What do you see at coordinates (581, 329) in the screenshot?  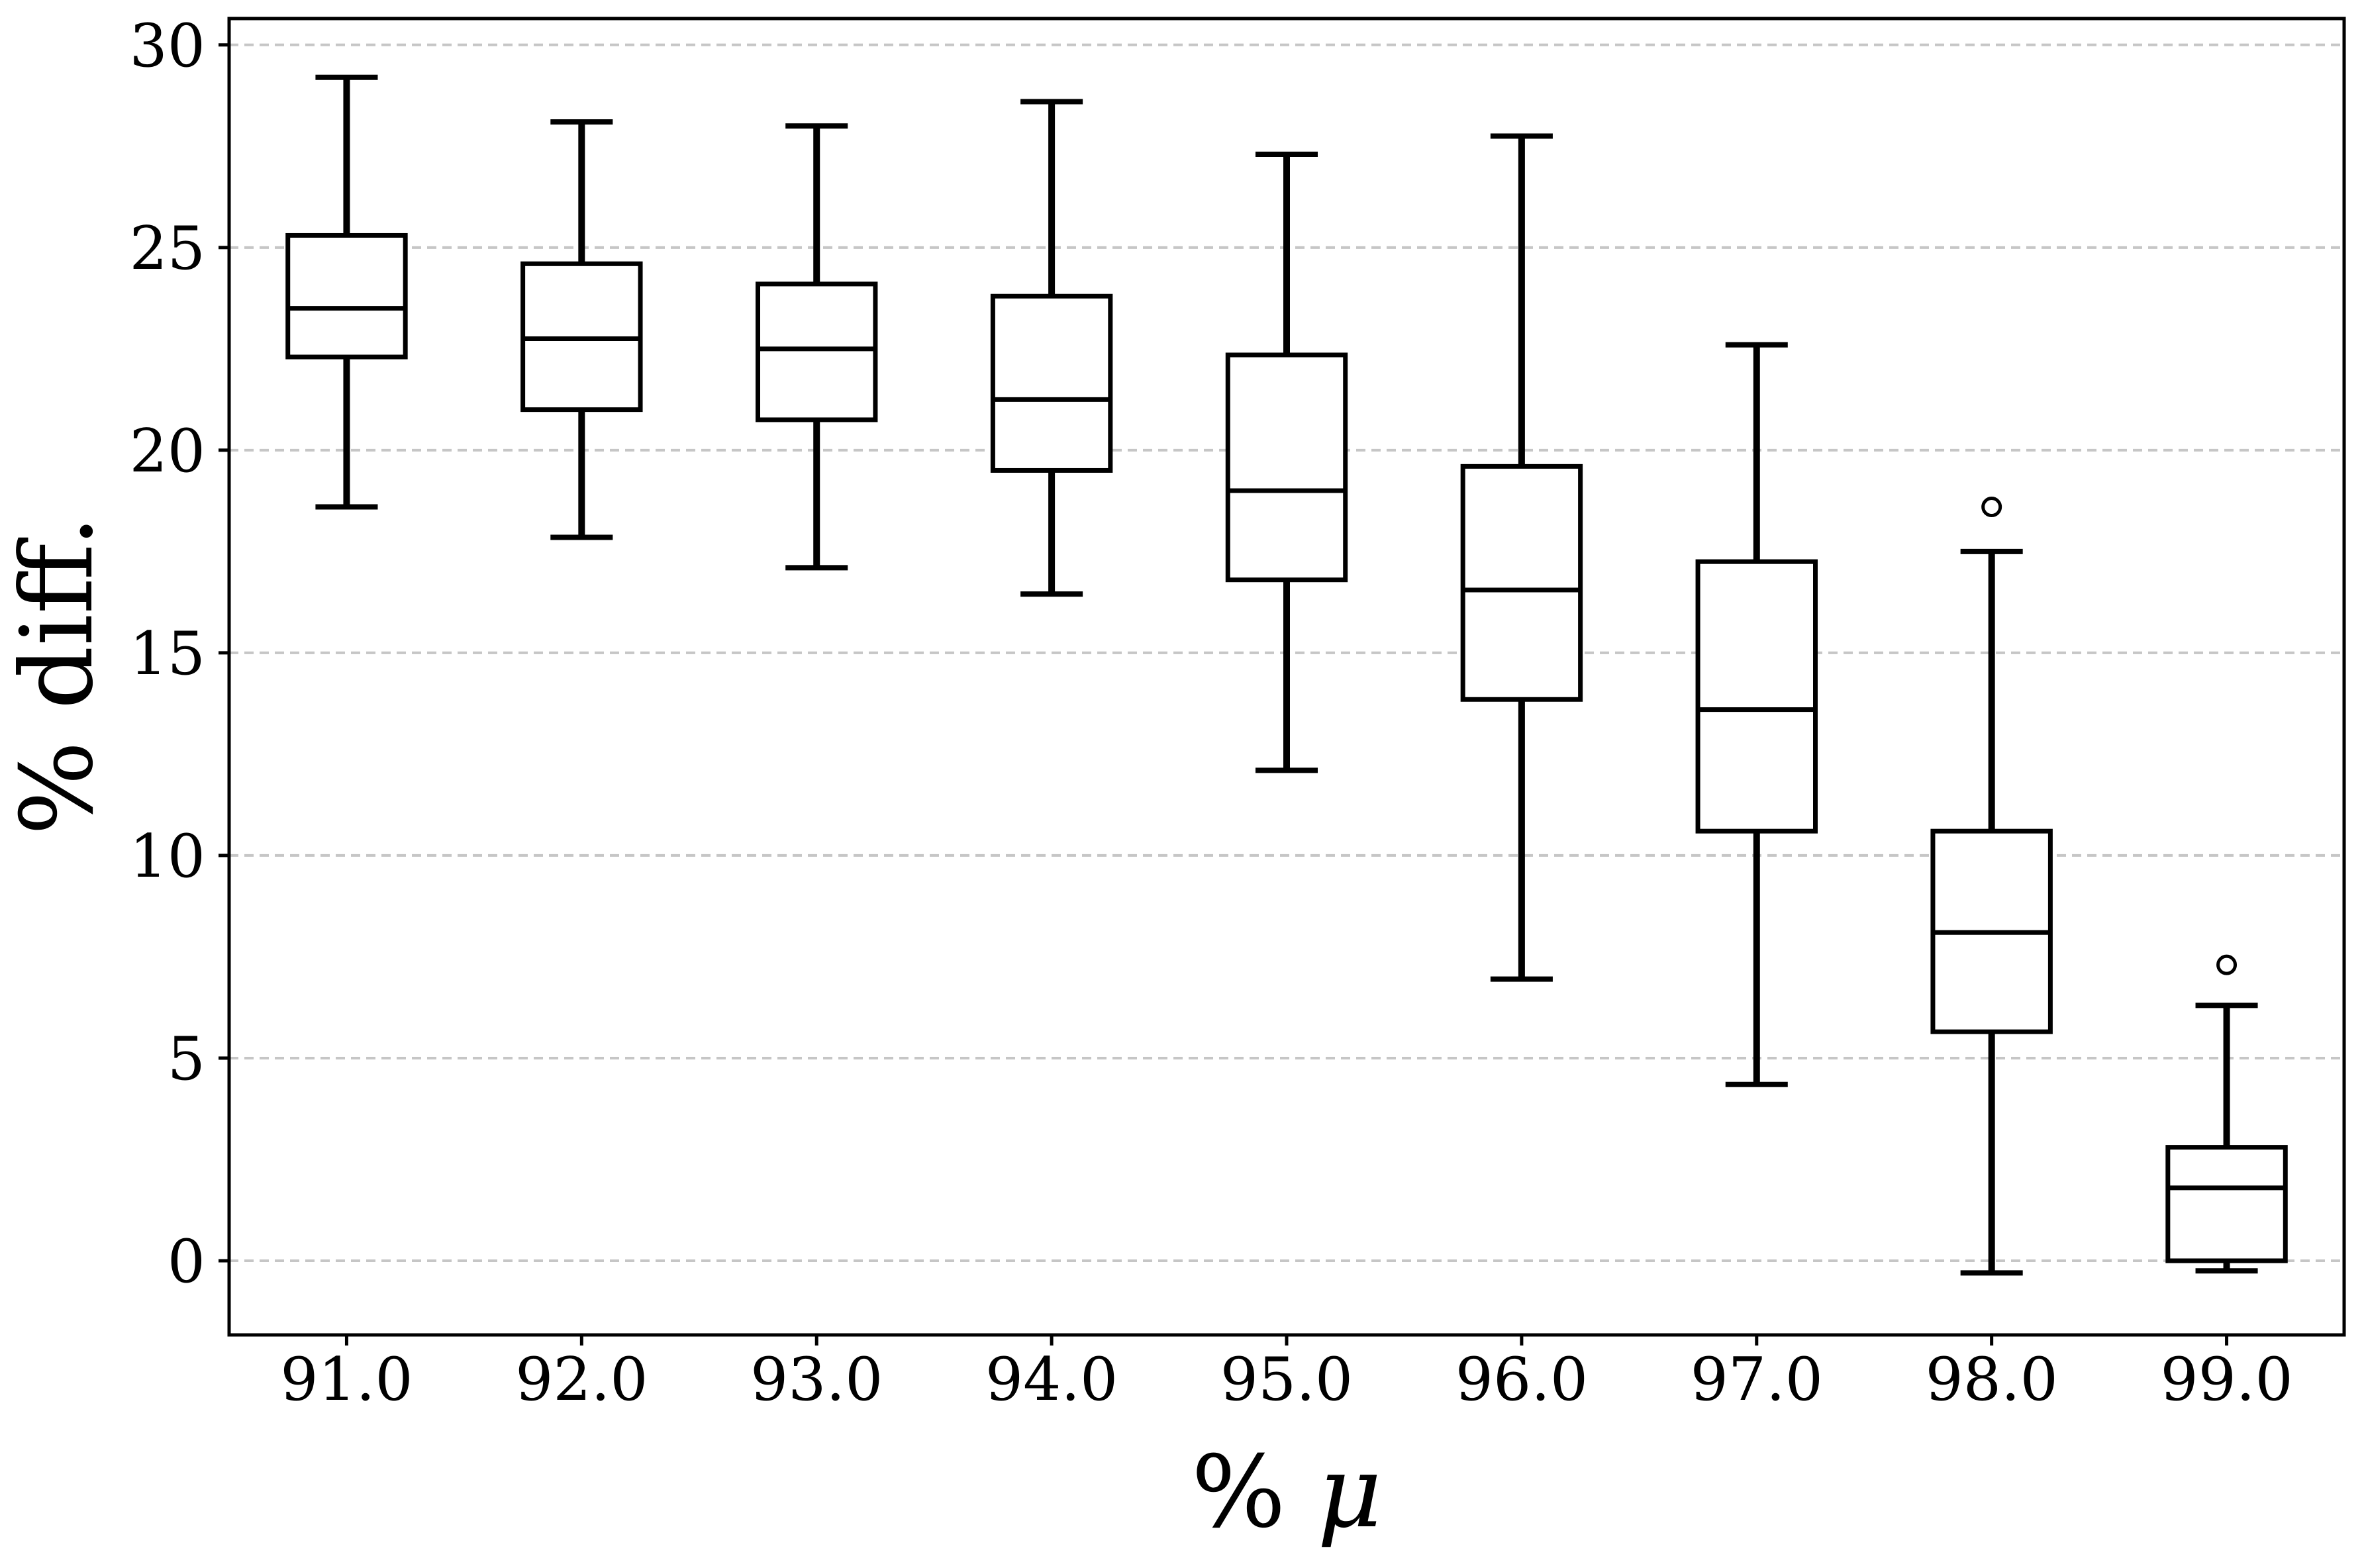 I see `box-92.0` at bounding box center [581, 329].